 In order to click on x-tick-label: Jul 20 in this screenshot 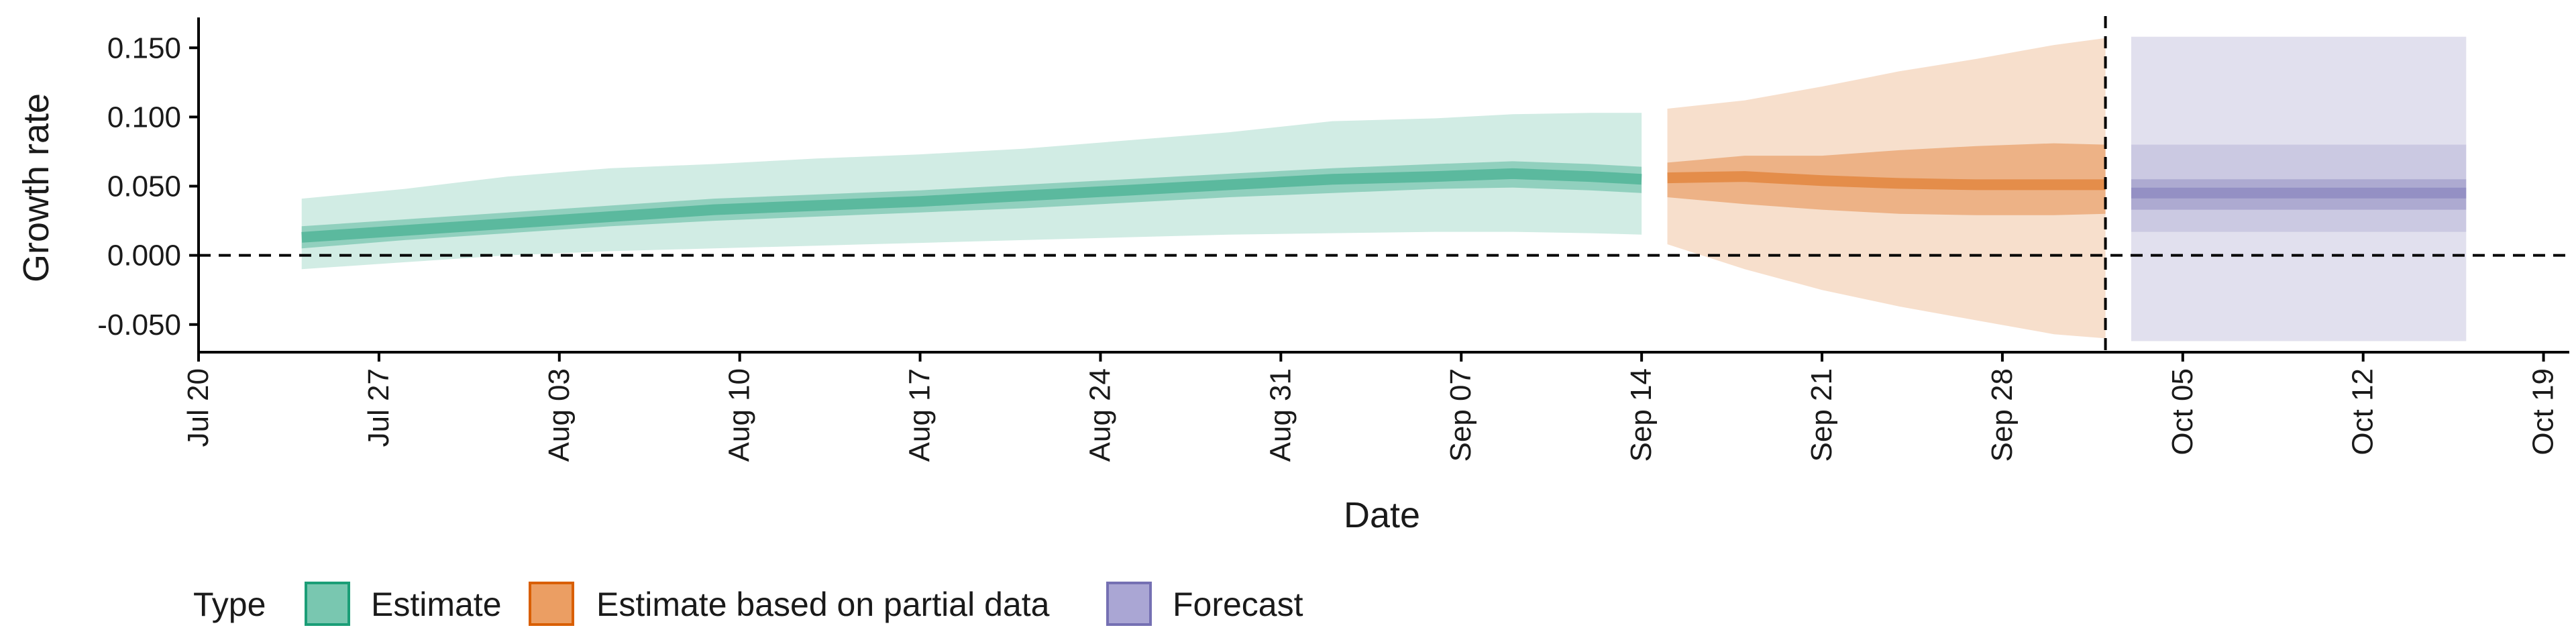, I will do `click(198, 407)`.